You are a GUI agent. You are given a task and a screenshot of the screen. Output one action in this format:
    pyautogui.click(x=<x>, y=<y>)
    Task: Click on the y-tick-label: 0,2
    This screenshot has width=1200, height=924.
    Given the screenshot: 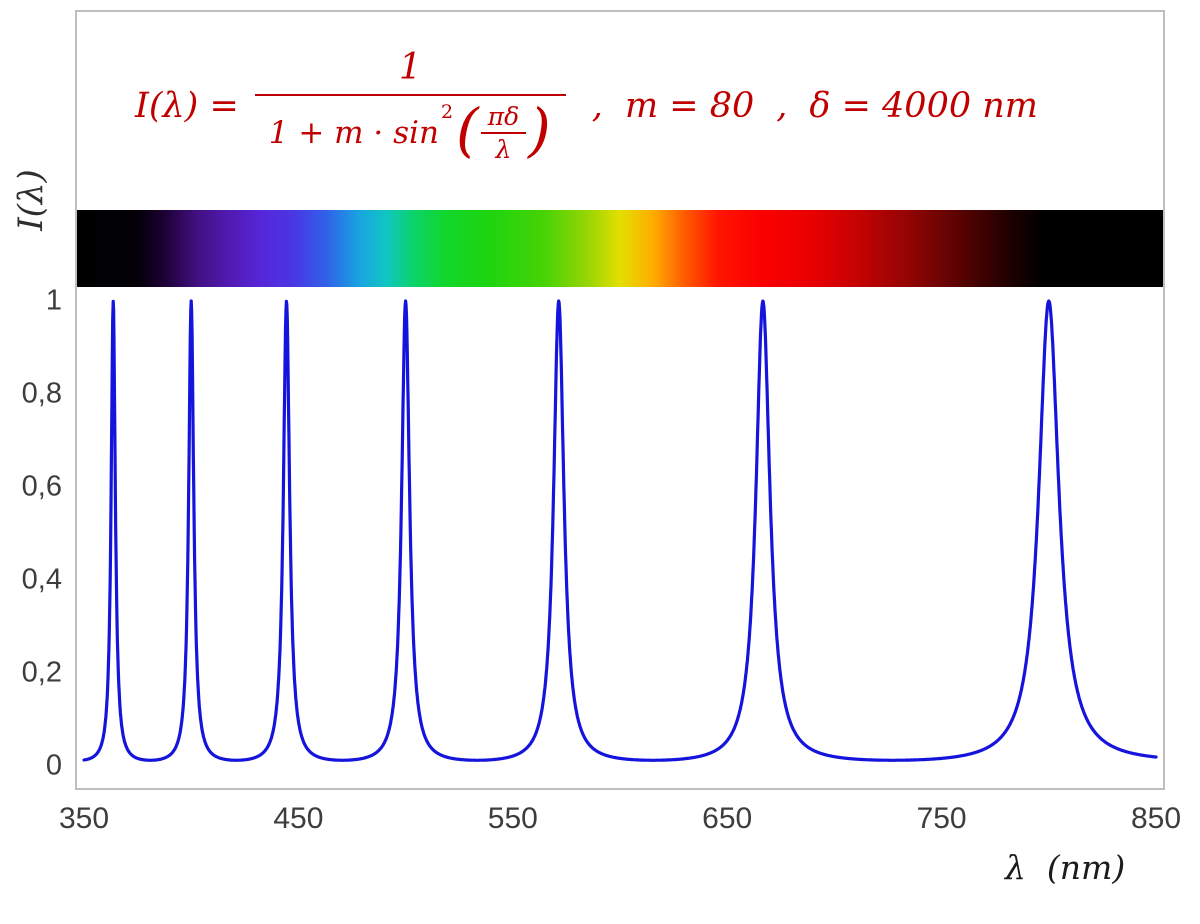 What is the action you would take?
    pyautogui.click(x=41, y=672)
    